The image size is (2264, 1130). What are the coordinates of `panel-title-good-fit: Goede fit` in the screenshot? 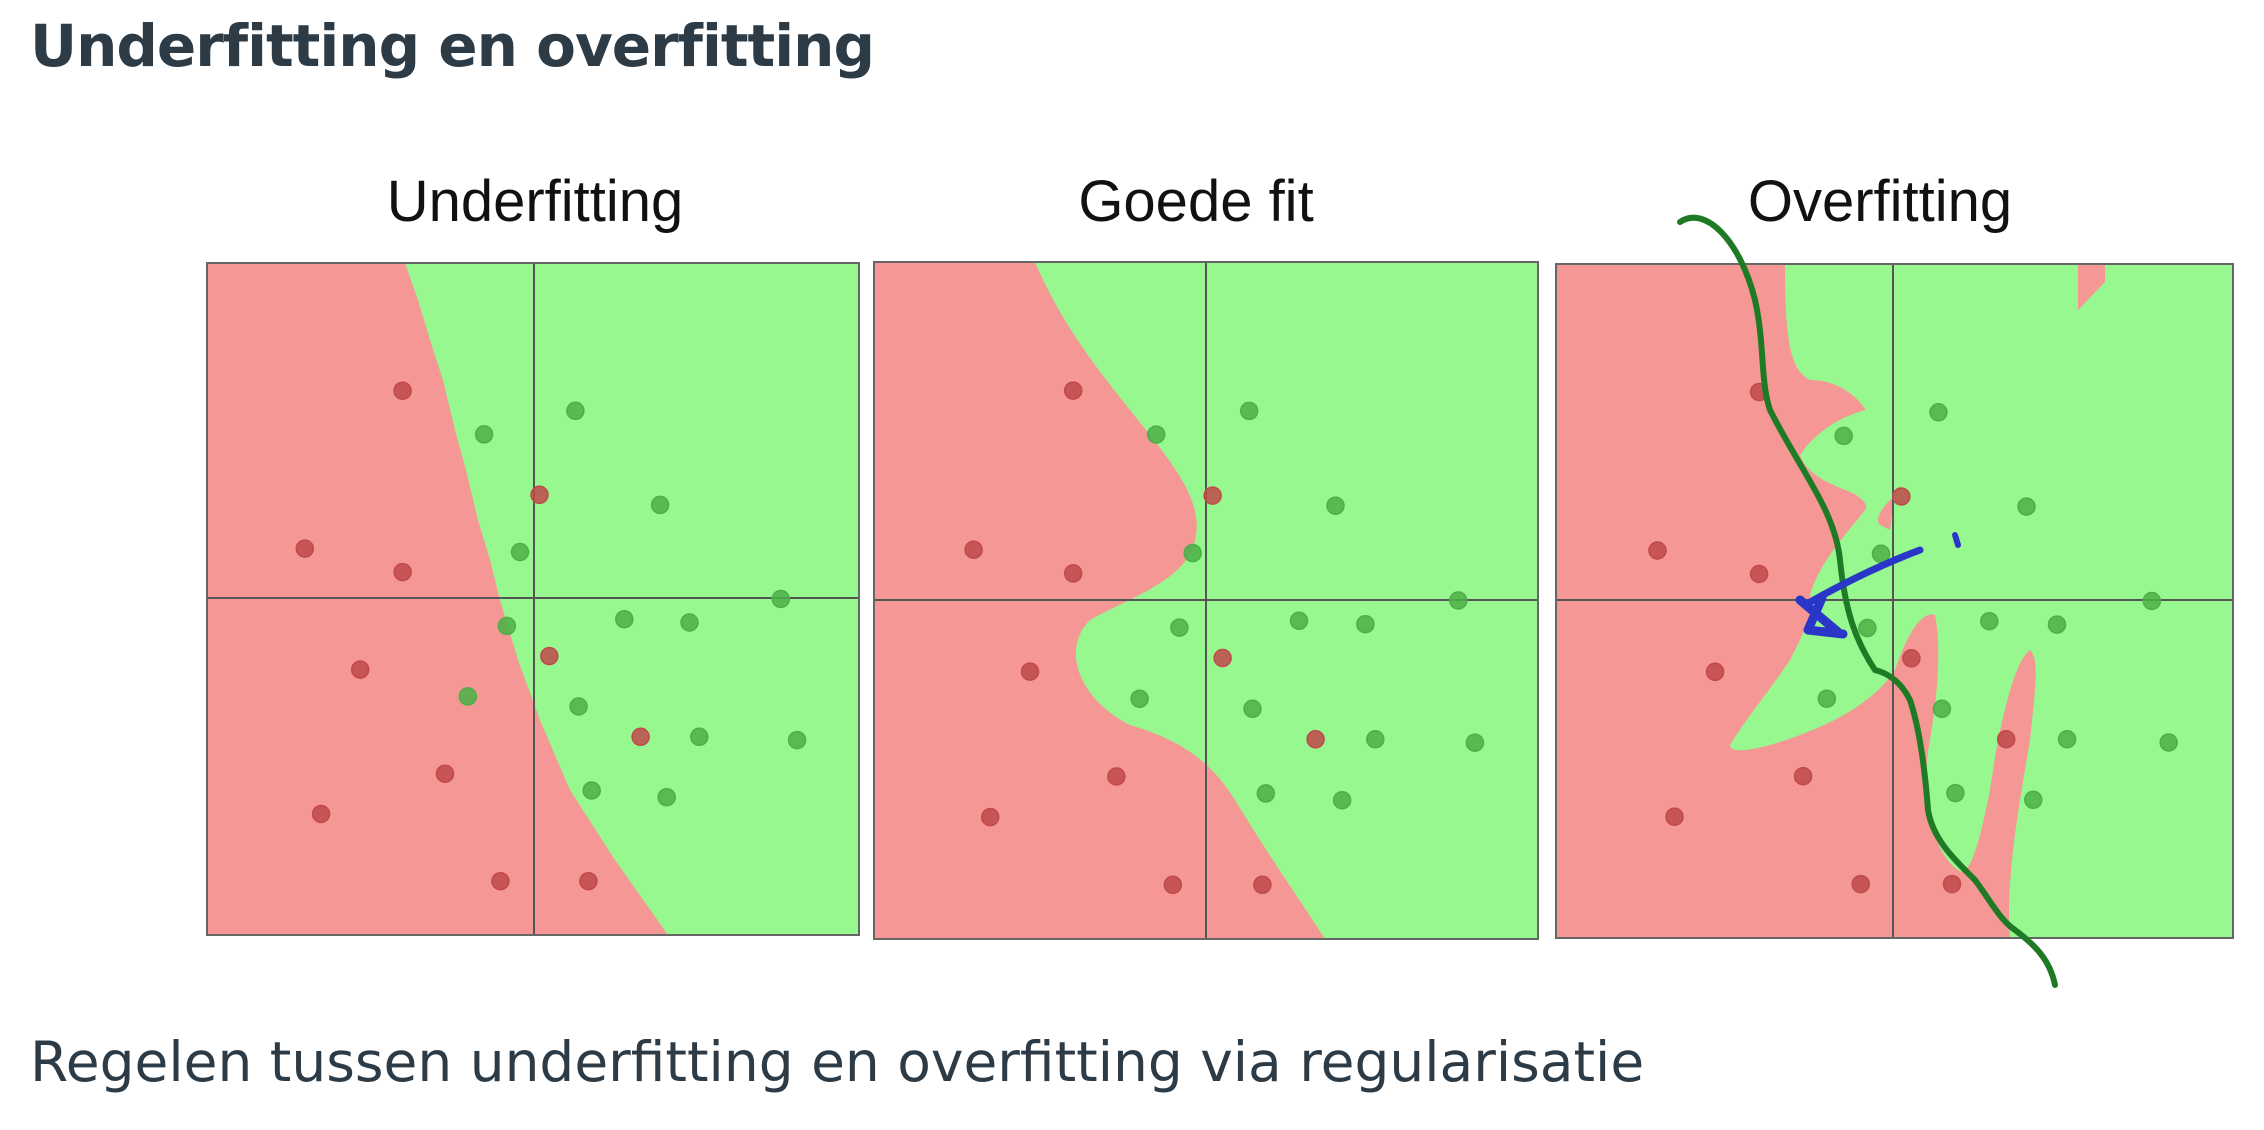 It's located at (1196, 201).